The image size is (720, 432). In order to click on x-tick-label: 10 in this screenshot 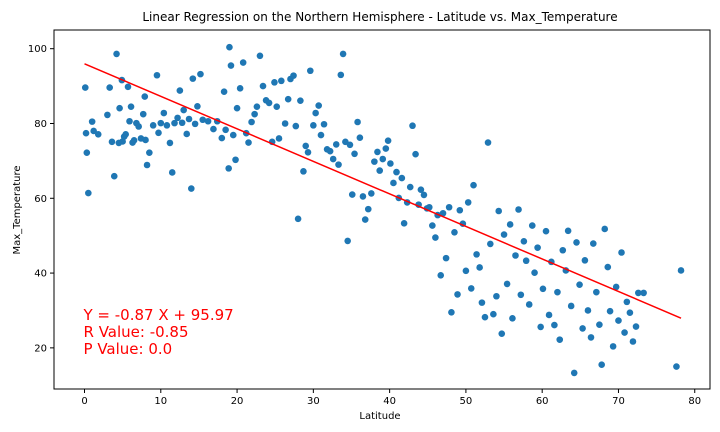, I will do `click(160, 401)`.